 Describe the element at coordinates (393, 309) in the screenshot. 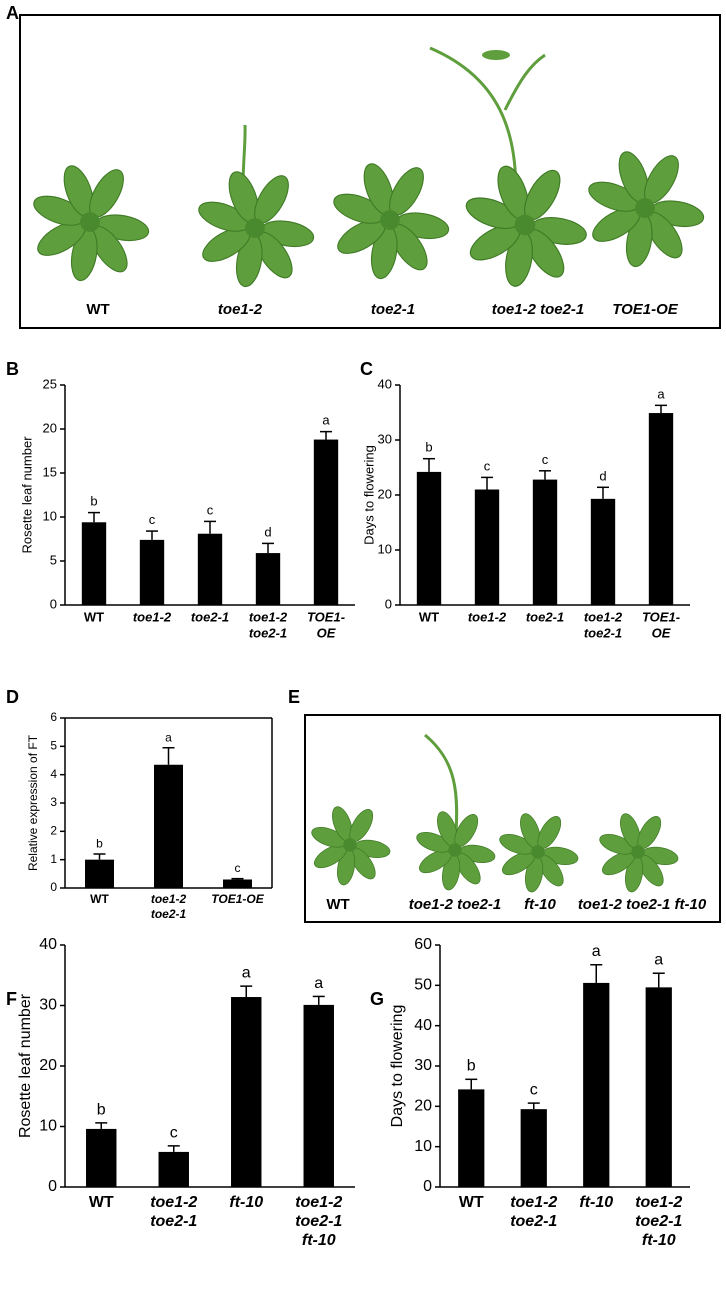

I see `photo-label: toe2-1` at that location.